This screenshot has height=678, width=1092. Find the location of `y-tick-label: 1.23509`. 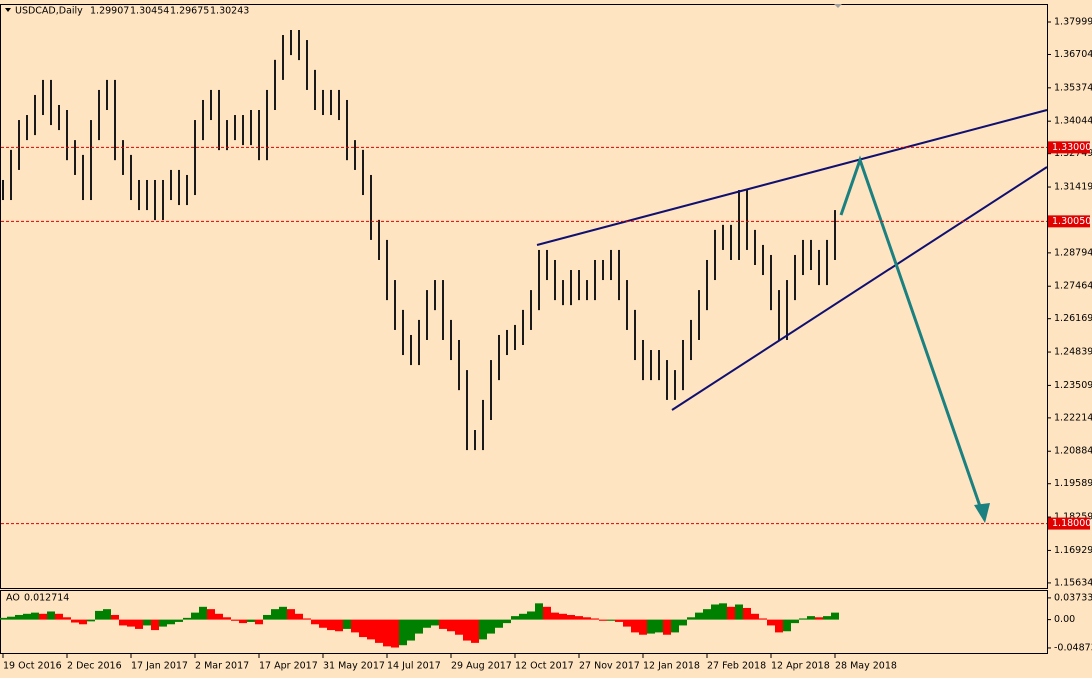

y-tick-label: 1.23509 is located at coordinates (1073, 385).